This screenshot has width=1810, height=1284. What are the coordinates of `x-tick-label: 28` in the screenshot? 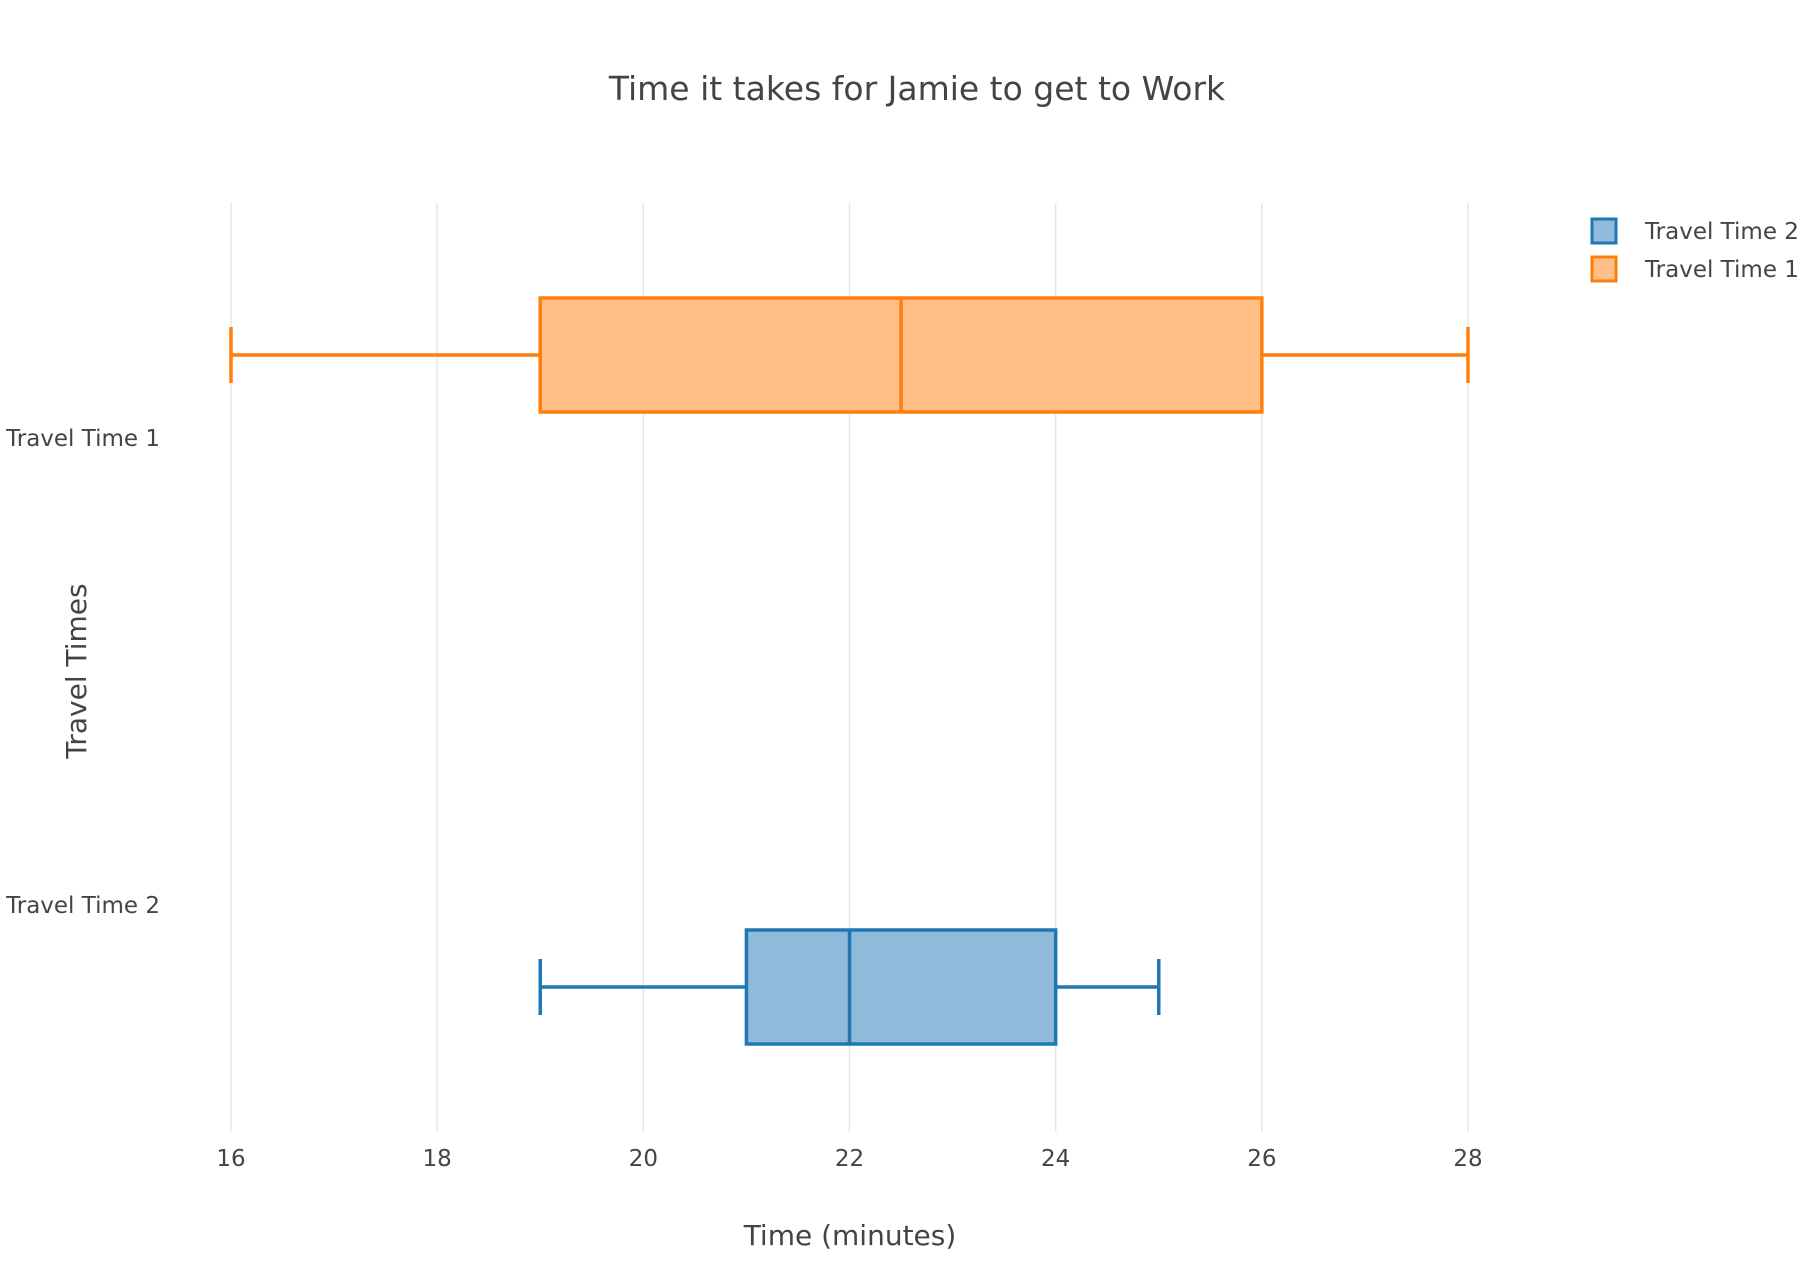 It's located at (1467, 1159).